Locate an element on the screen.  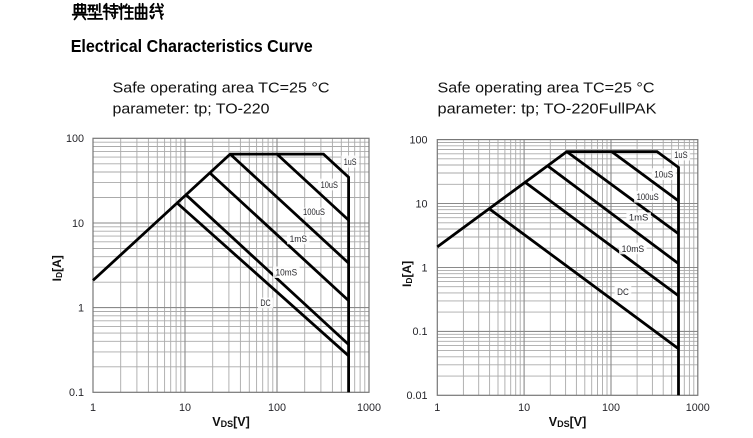
svg-text: parameter: tp; TO-220 is located at coordinates (191, 108).